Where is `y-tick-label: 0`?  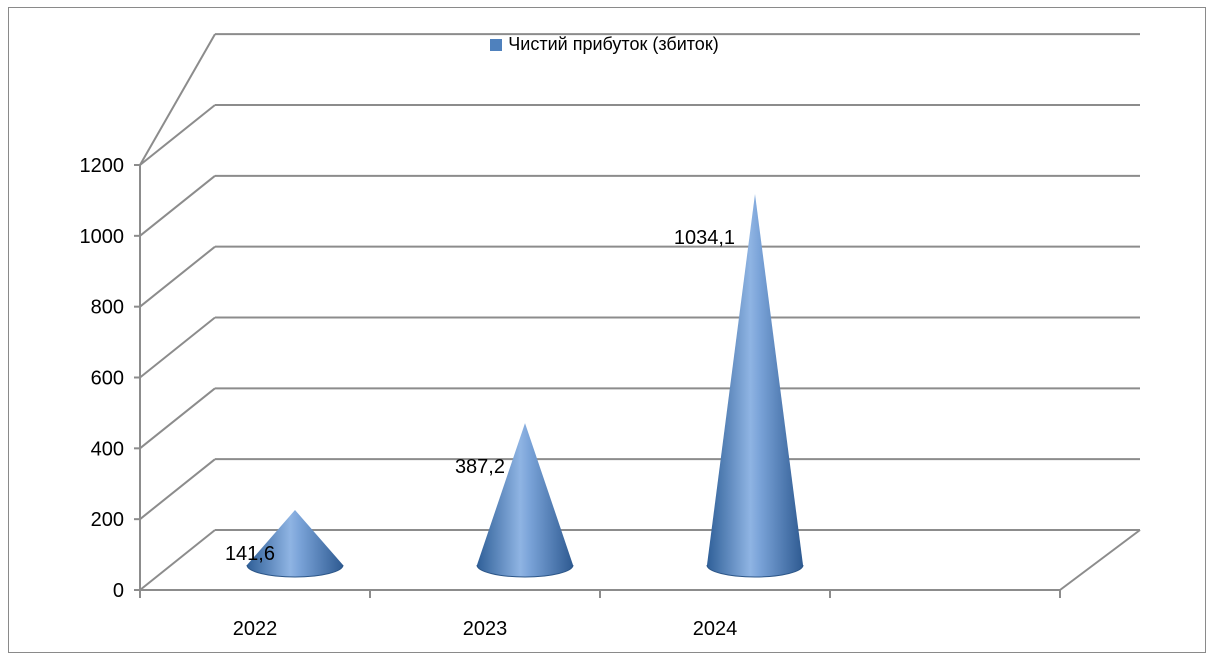 y-tick-label: 0 is located at coordinates (118, 591).